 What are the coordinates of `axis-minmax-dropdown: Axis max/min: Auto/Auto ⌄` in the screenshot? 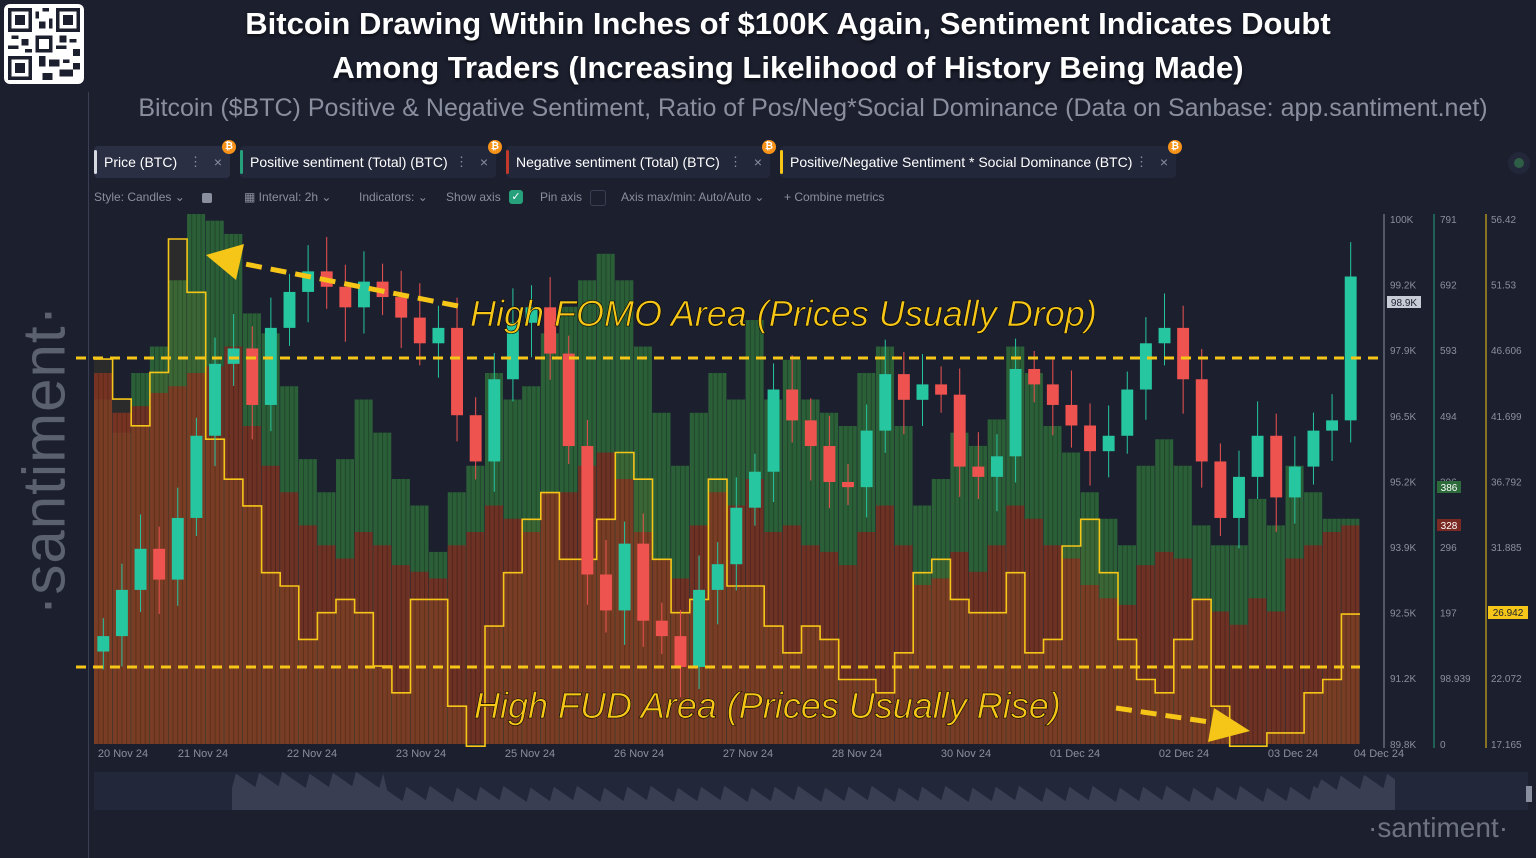 It's located at (693, 197).